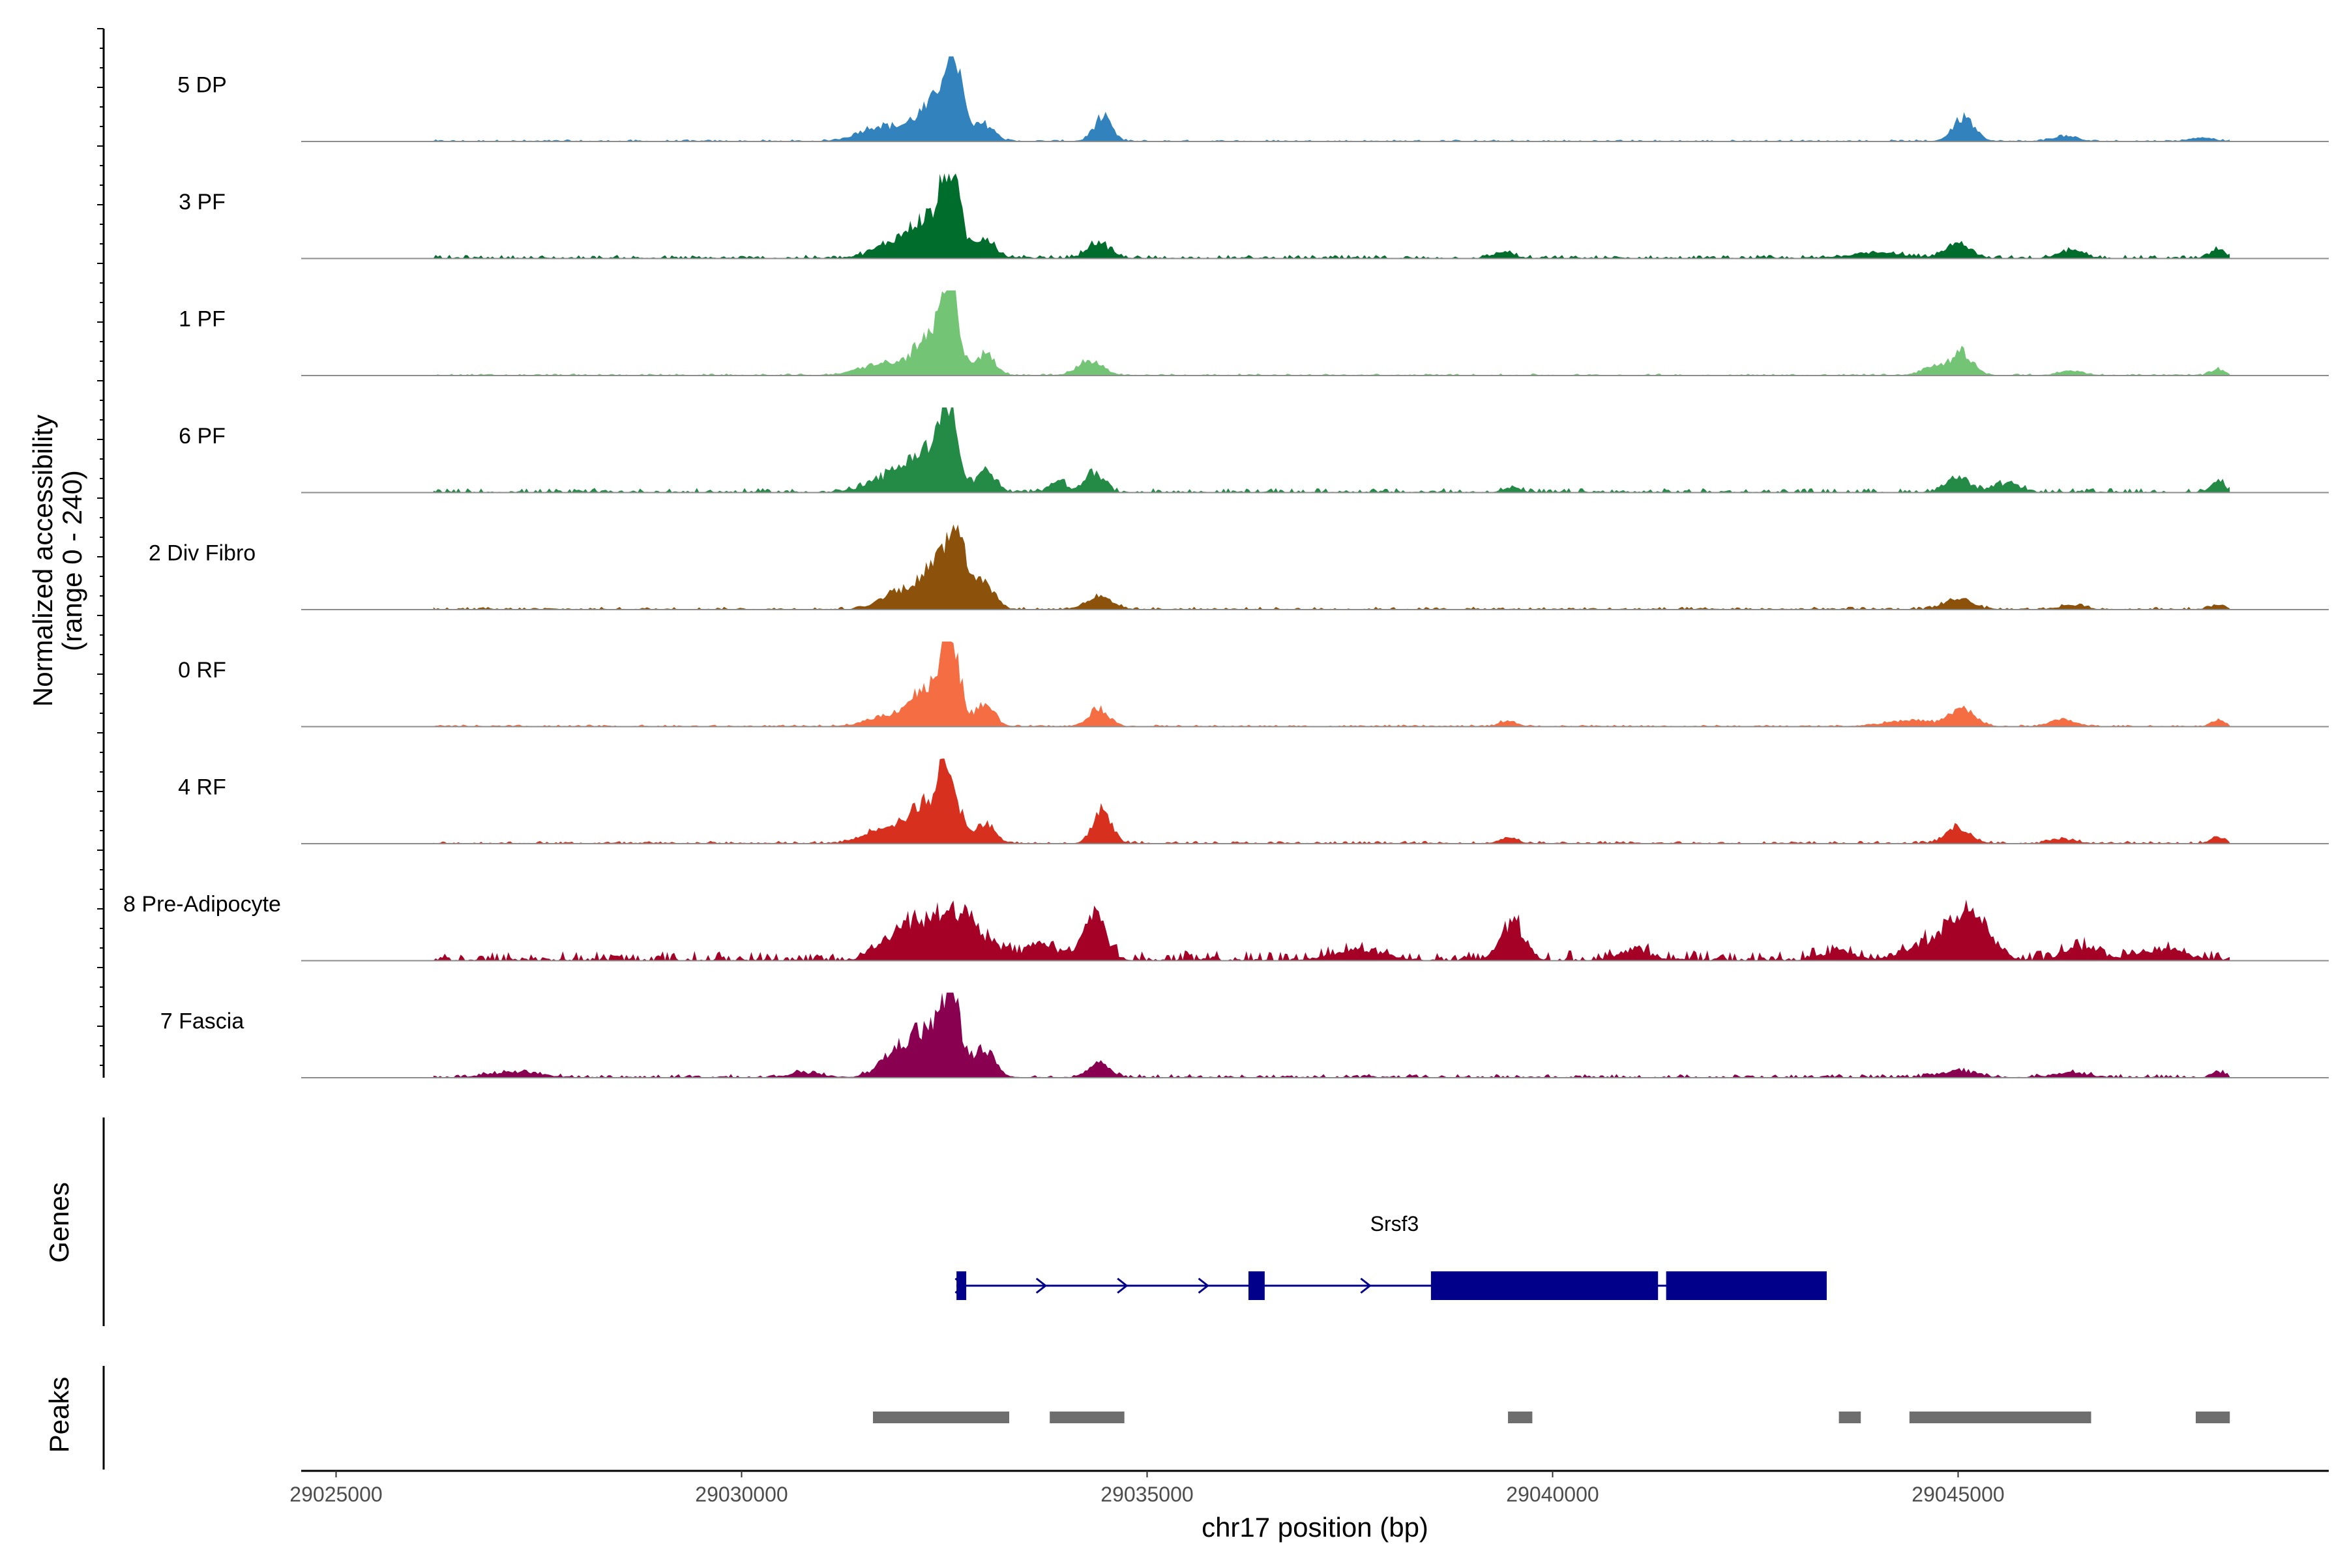 The image size is (2347, 1568). I want to click on peaks-track, so click(1551, 1418).